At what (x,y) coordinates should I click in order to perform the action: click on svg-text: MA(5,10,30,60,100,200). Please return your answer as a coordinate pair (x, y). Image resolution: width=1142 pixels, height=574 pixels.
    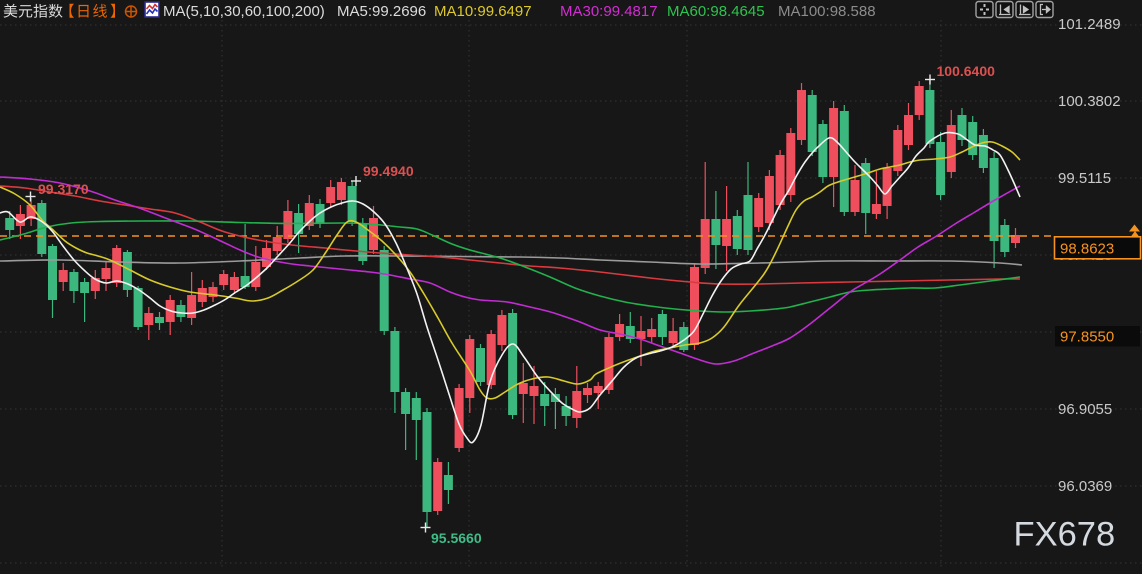
    Looking at the image, I should click on (244, 11).